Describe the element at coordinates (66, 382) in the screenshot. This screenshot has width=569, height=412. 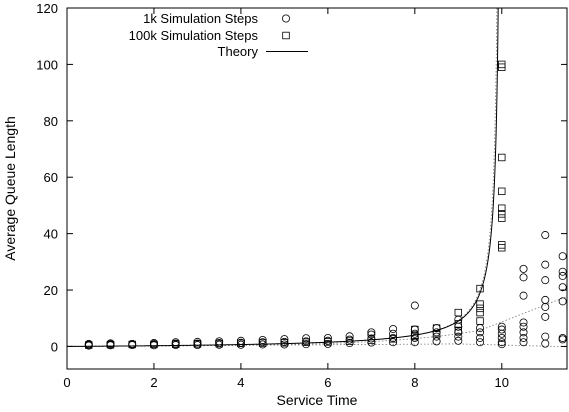
I see `x-tick-label: 0` at that location.